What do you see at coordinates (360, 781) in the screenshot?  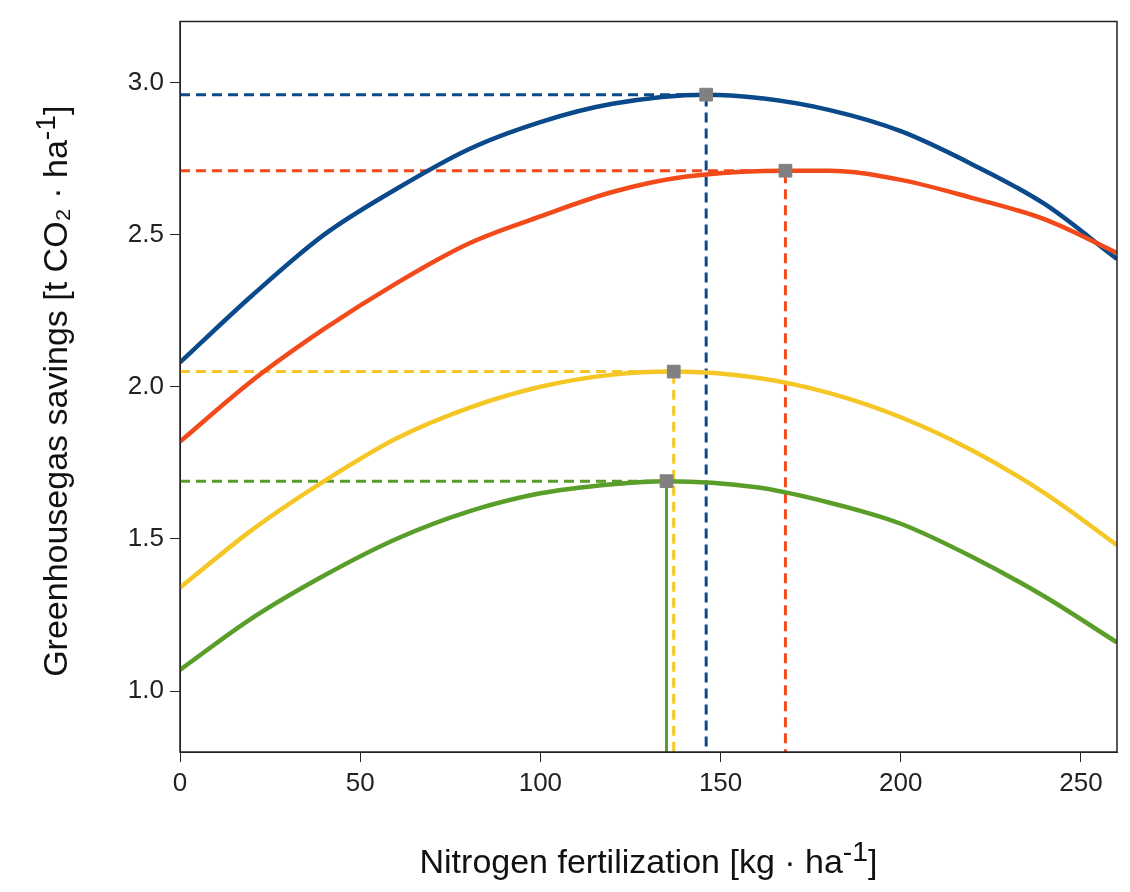 I see `x-tick-label: 50` at bounding box center [360, 781].